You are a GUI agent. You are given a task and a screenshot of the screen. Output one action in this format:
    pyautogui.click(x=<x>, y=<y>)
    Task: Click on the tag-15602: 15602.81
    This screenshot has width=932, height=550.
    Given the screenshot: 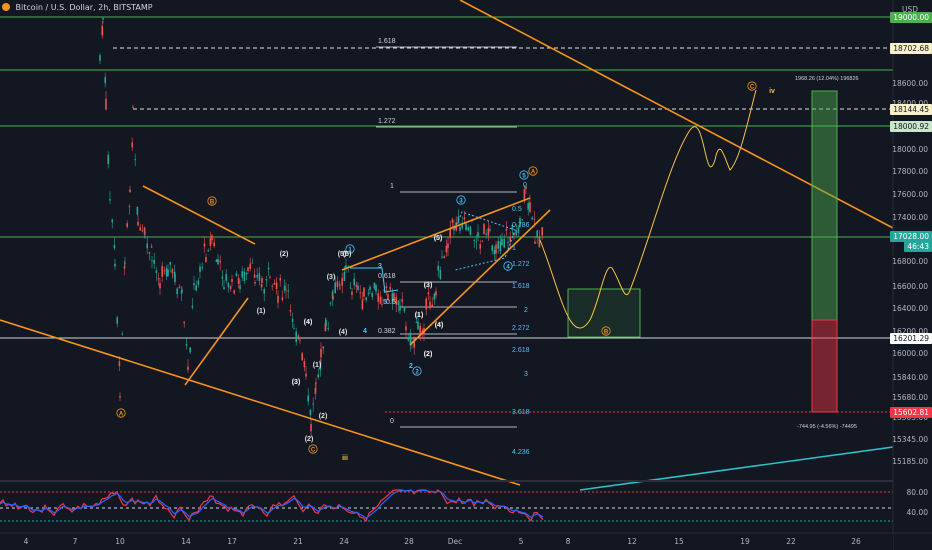 What is the action you would take?
    pyautogui.click(x=911, y=412)
    